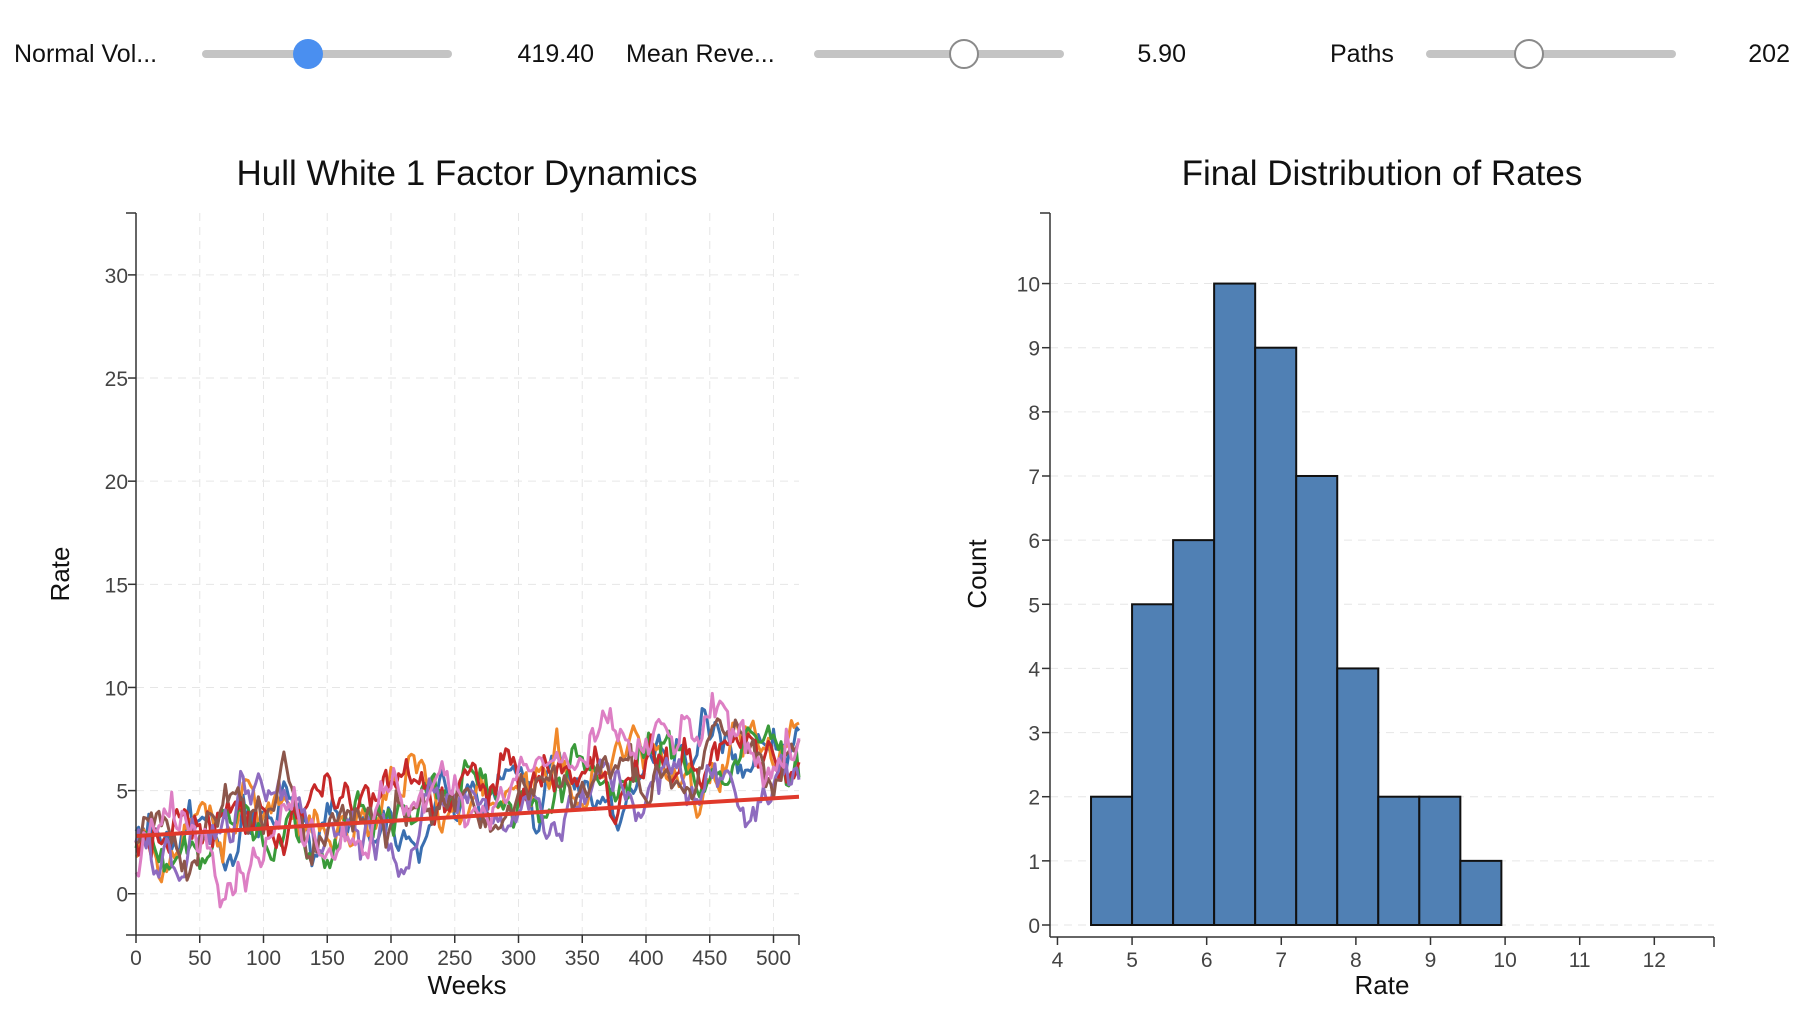 This screenshot has height=1028, width=1814. Describe the element at coordinates (1580, 960) in the screenshot. I see `x-tick-label: 11` at that location.